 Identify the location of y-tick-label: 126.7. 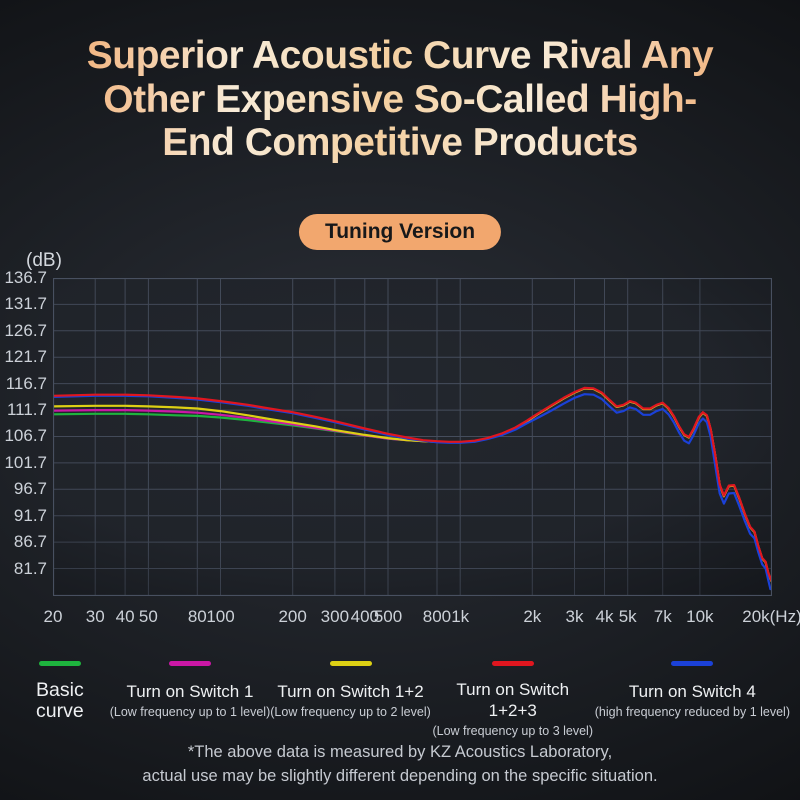
(25, 330).